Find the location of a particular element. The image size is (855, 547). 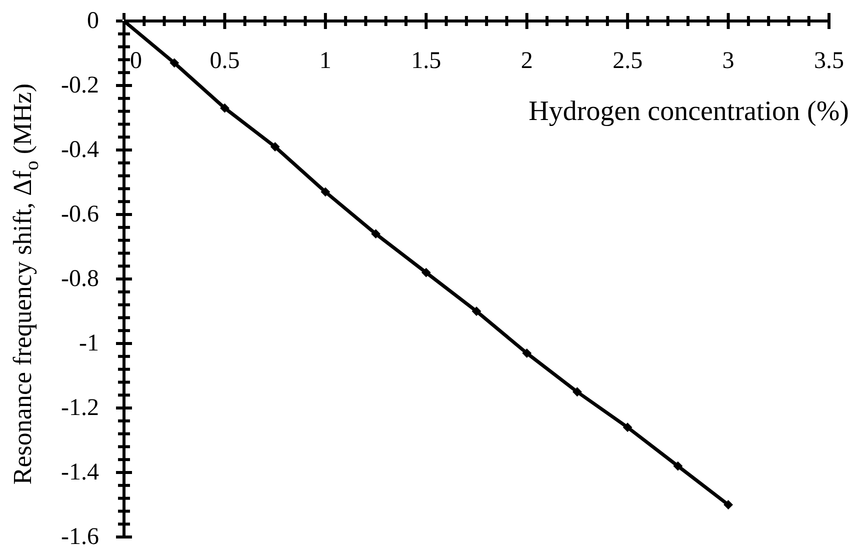

y-tick-label: -0.4 is located at coordinates (80, 150).